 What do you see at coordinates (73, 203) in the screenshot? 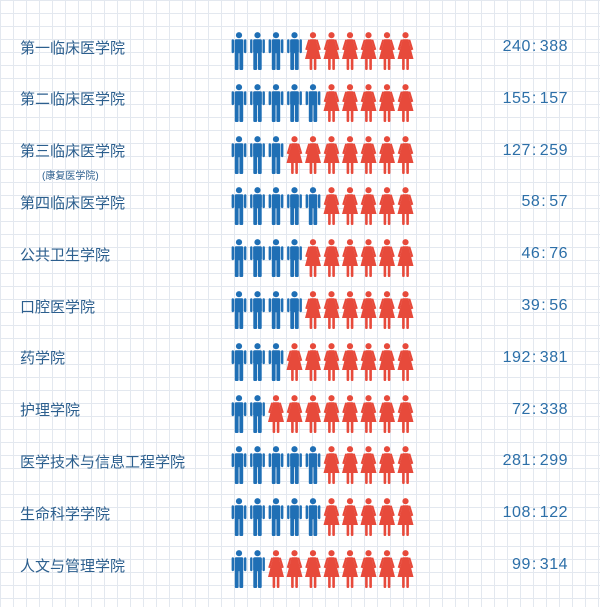
I see `category-label: 第四临床医学院` at bounding box center [73, 203].